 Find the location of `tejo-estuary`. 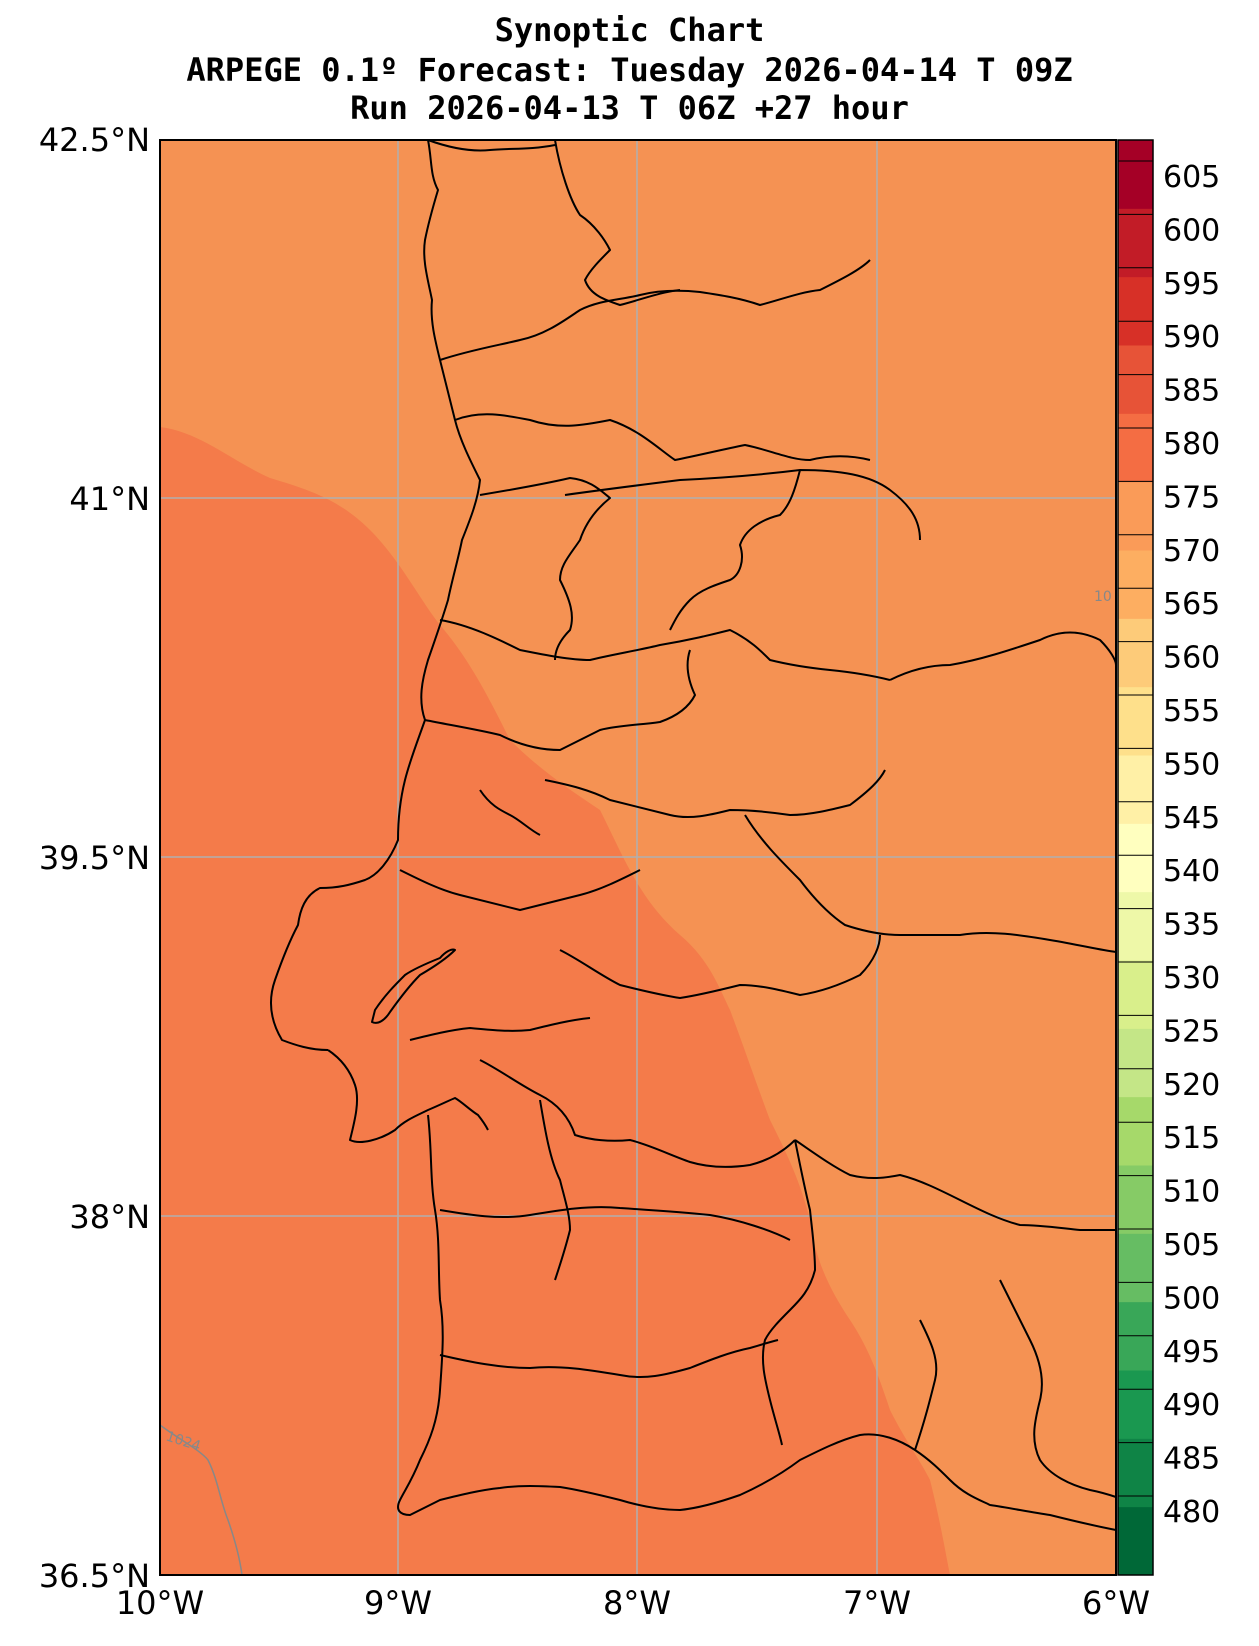

tejo-estuary is located at coordinates (413, 986).